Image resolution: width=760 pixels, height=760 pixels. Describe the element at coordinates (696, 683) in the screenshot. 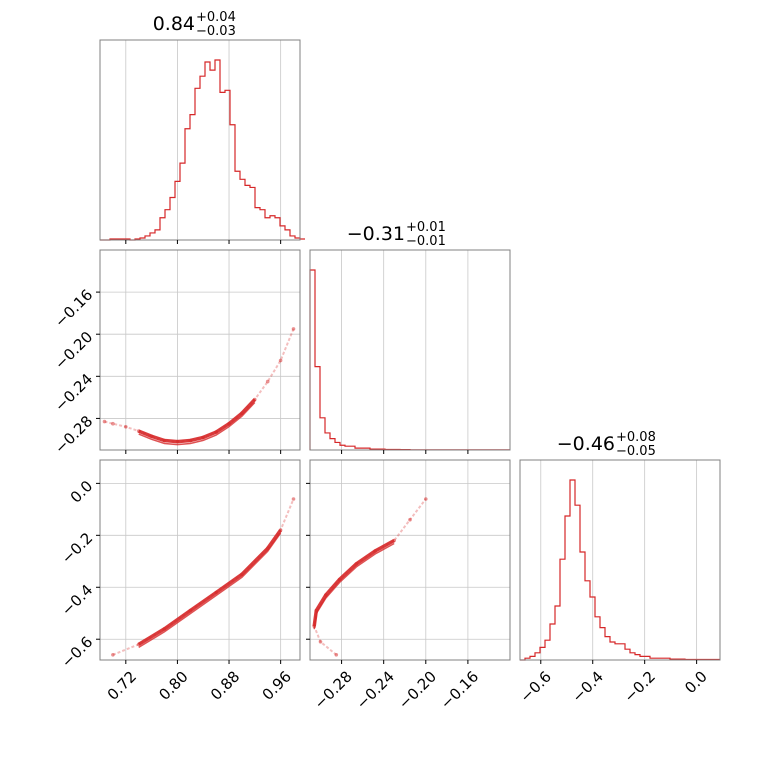

I see `x-tick-label: 0.0` at that location.